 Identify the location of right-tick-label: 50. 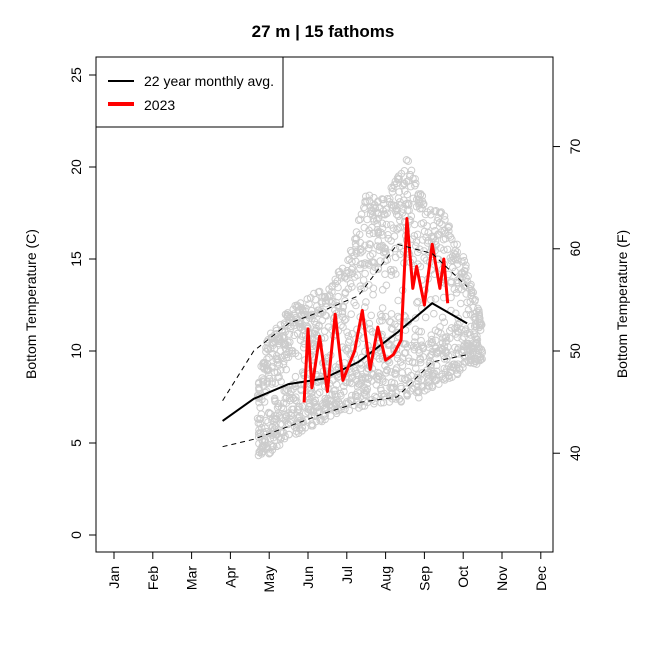
(575, 351).